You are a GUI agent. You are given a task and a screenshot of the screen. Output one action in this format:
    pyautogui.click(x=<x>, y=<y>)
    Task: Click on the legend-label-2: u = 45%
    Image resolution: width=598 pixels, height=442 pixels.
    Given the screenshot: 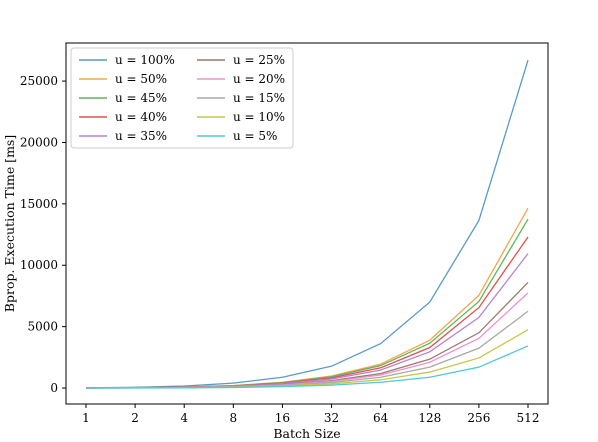 What is the action you would take?
    pyautogui.click(x=141, y=98)
    